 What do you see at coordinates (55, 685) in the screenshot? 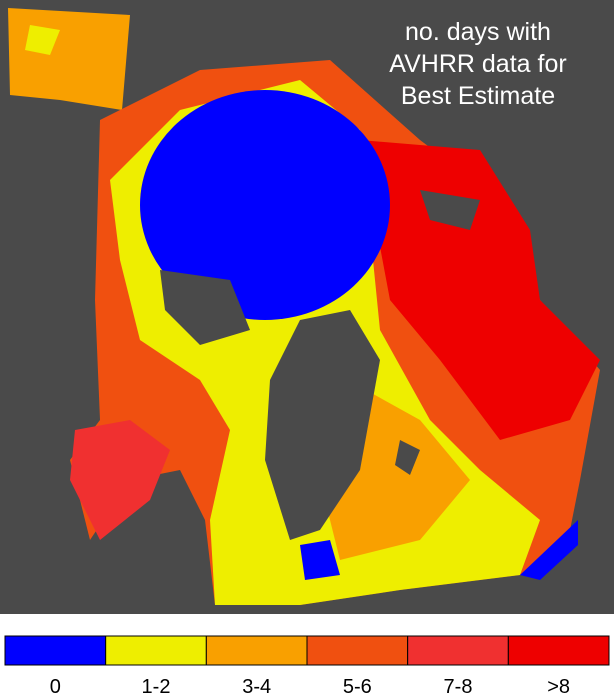
I see `legend-label: 0` at bounding box center [55, 685].